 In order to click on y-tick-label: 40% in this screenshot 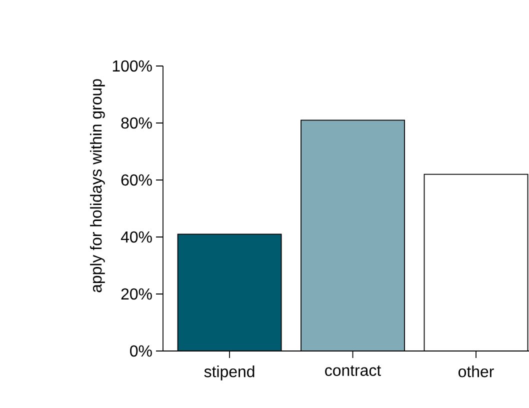, I will do `click(136, 237)`.